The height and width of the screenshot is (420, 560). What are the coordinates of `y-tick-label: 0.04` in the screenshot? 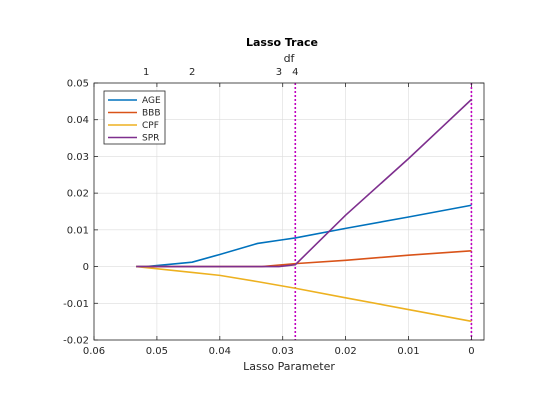 It's located at (78, 120).